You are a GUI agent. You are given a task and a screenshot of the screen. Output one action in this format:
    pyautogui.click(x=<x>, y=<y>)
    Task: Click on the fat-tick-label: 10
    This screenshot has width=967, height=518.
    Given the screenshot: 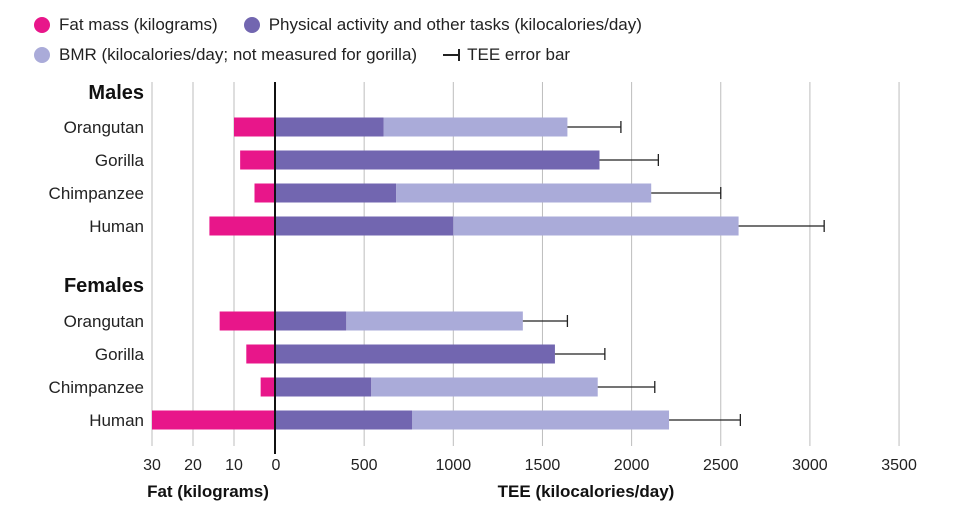 What is the action you would take?
    pyautogui.click(x=234, y=465)
    